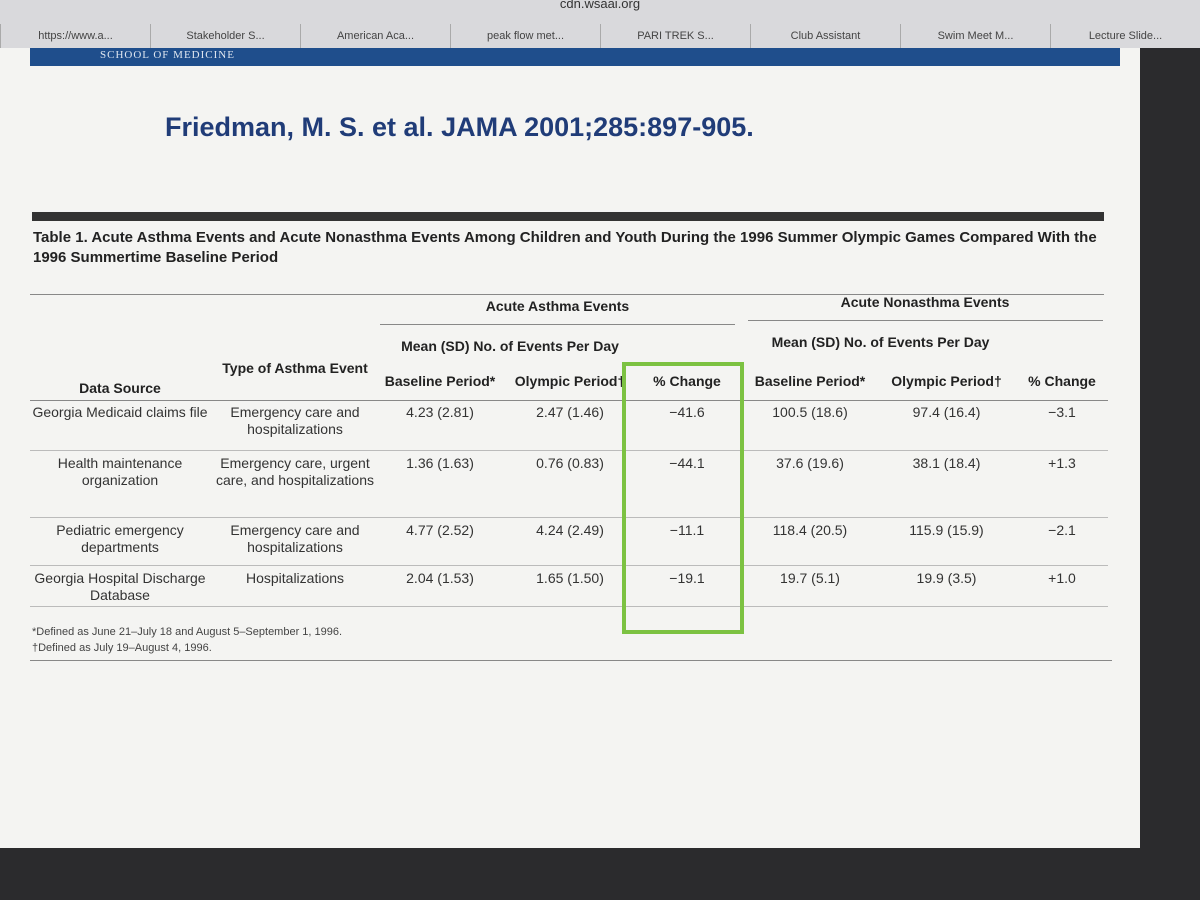  I want to click on table-cell: Pediatric emergency departments, so click(120, 538).